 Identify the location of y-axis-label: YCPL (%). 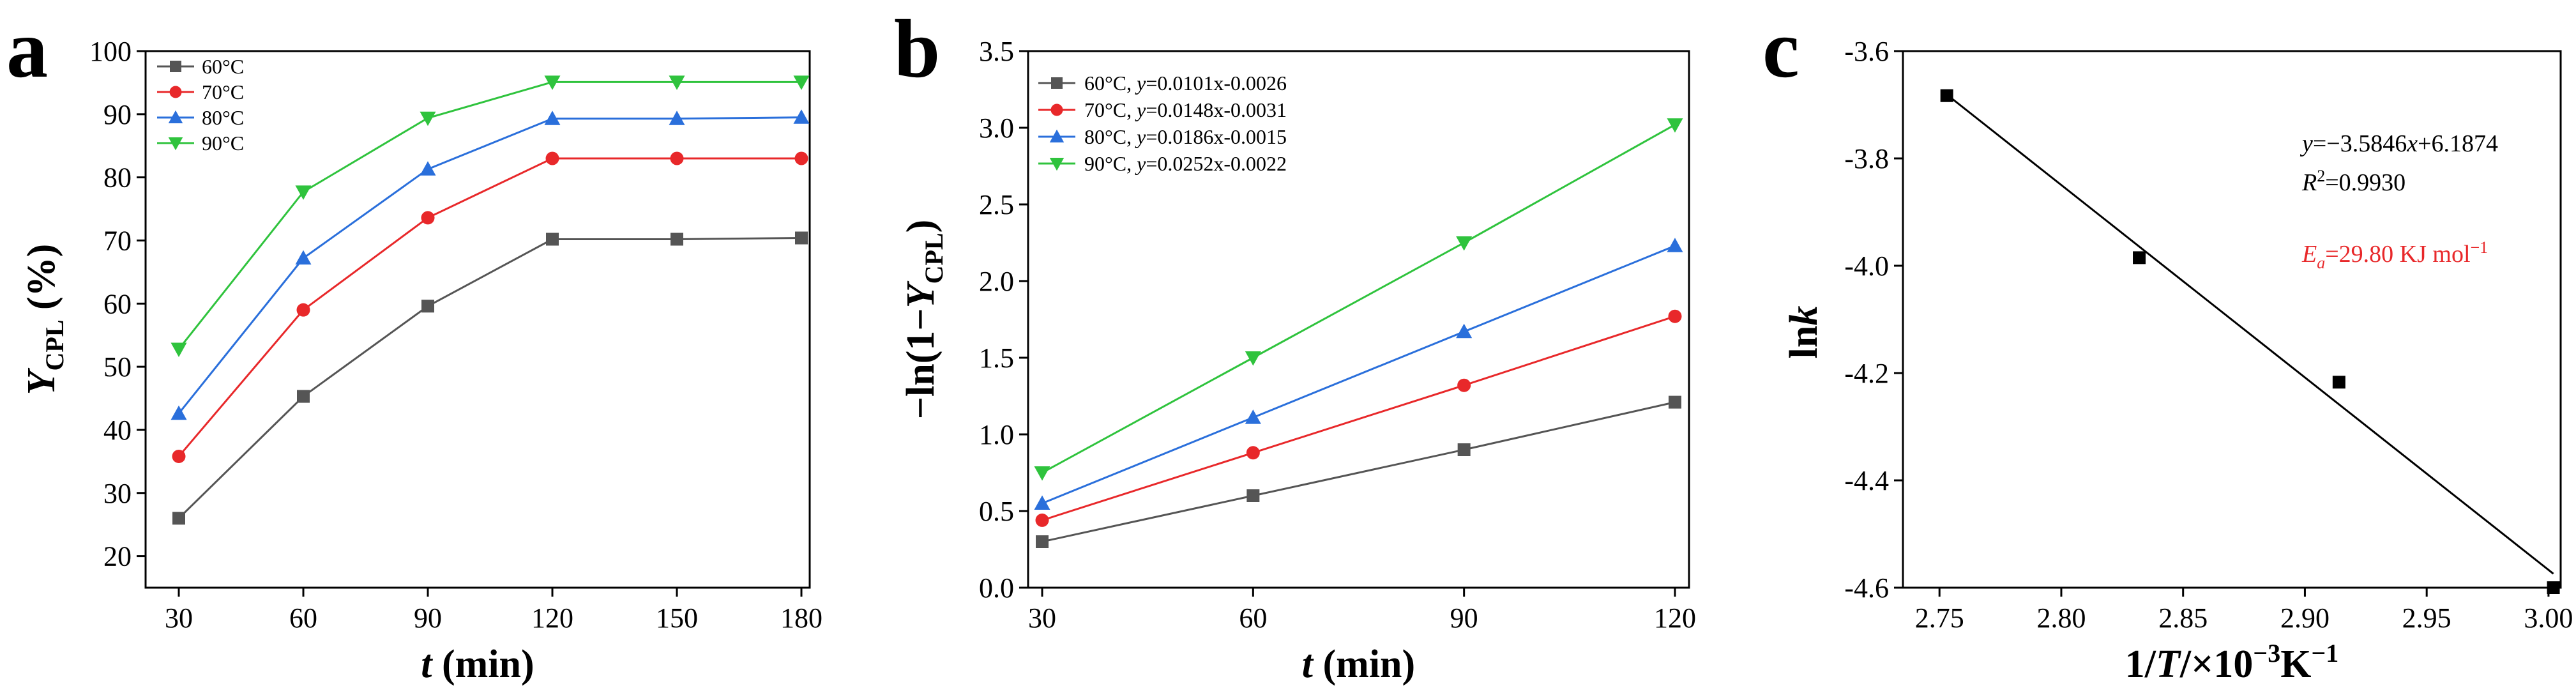
(45, 319).